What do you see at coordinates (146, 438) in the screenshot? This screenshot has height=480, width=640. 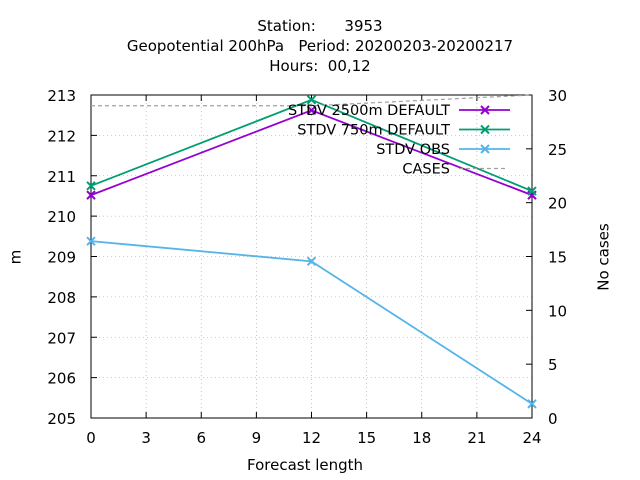 I see `x-tick-label: 3` at bounding box center [146, 438].